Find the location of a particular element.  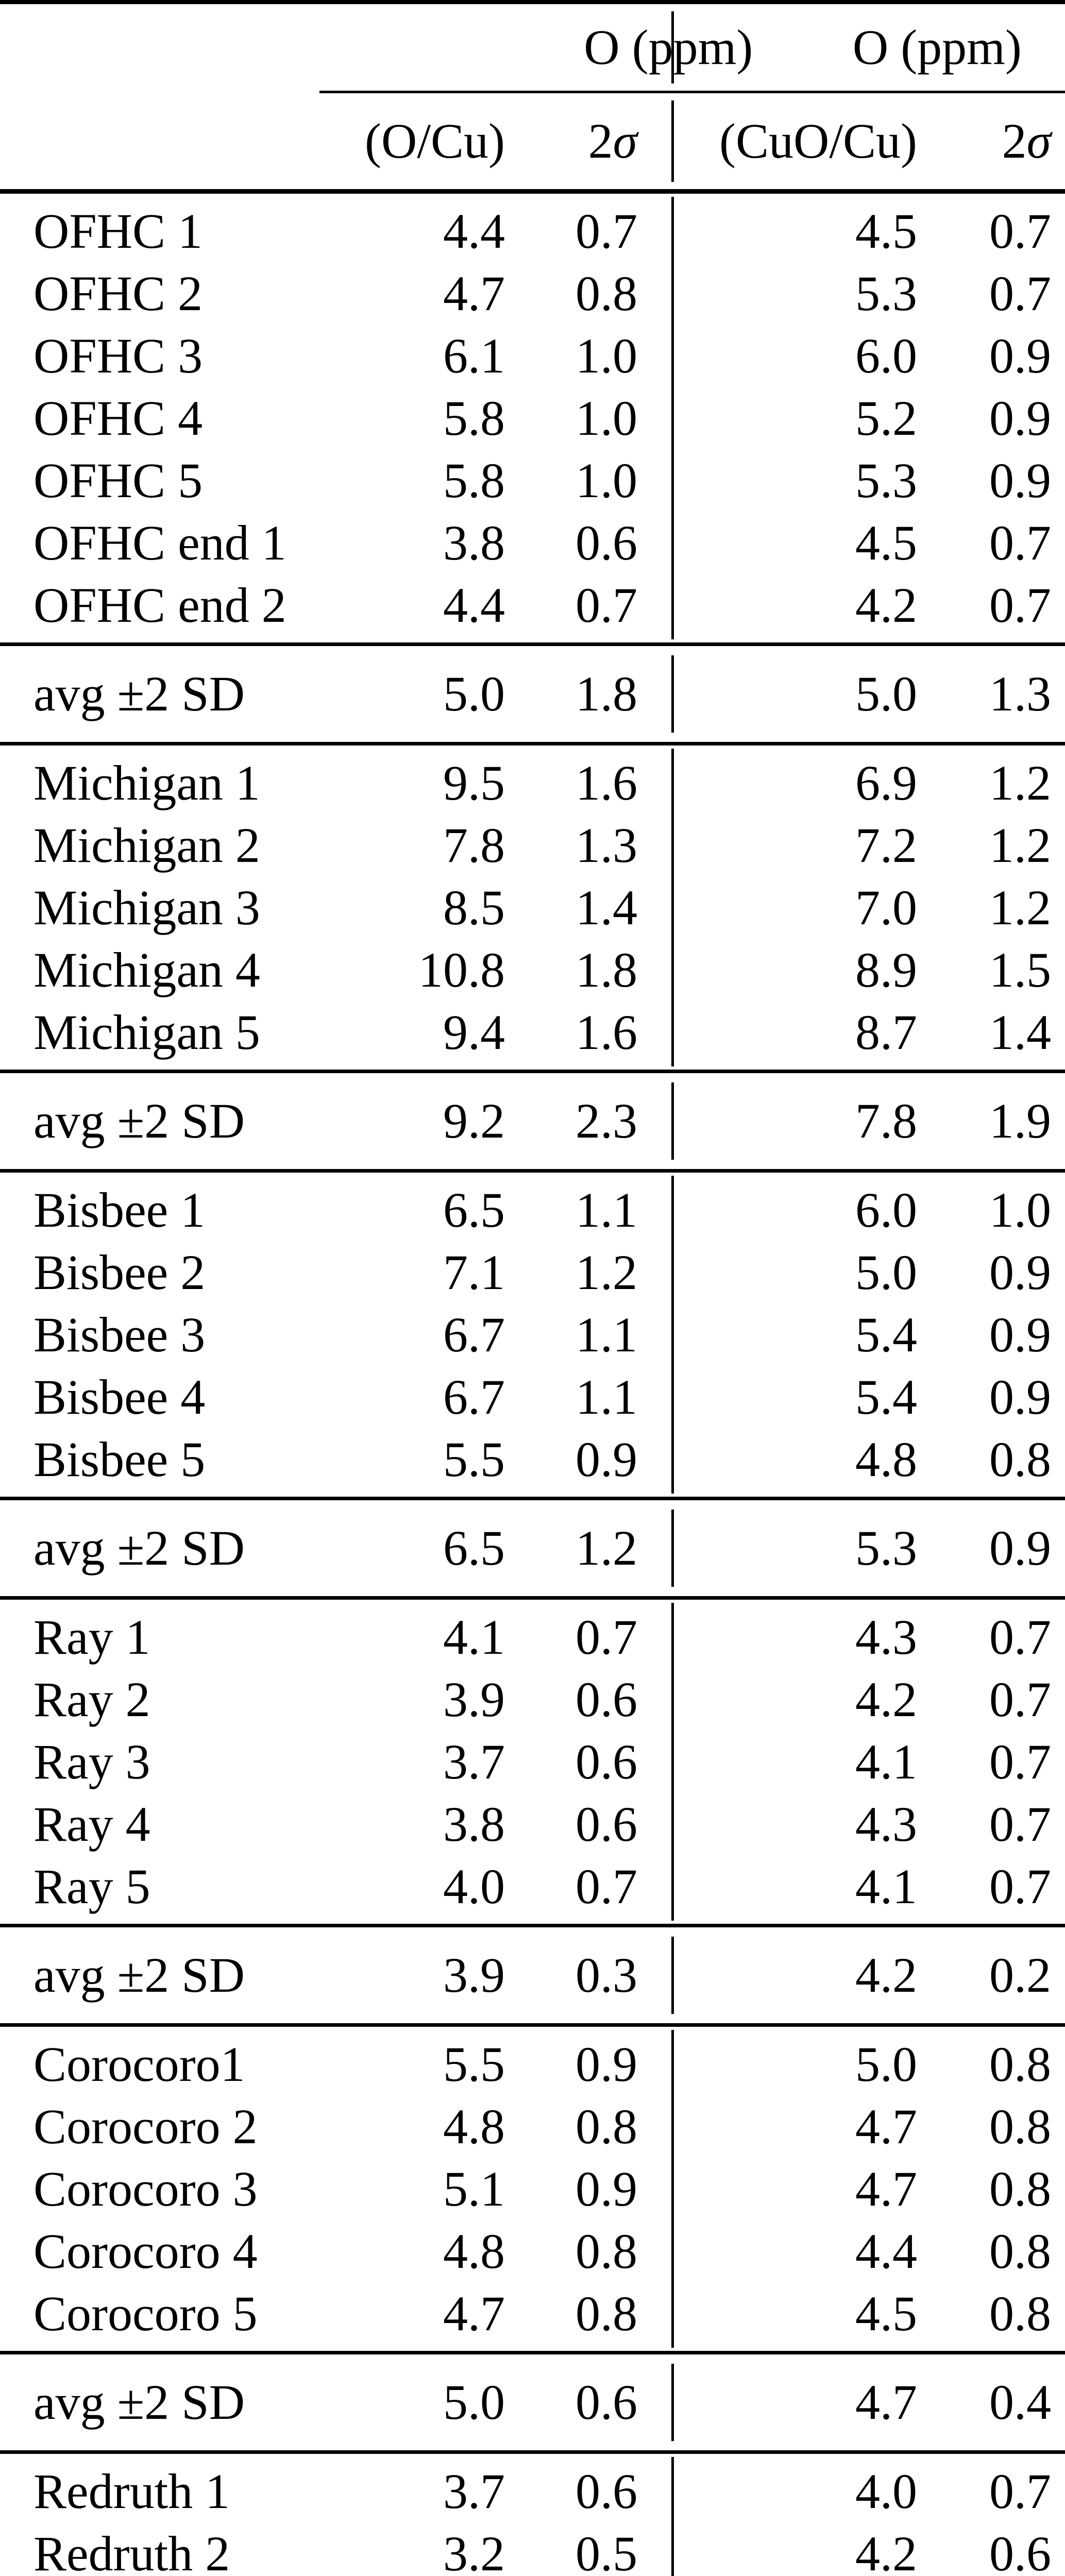

value-cuo-cu: 8.9 is located at coordinates (886, 969).